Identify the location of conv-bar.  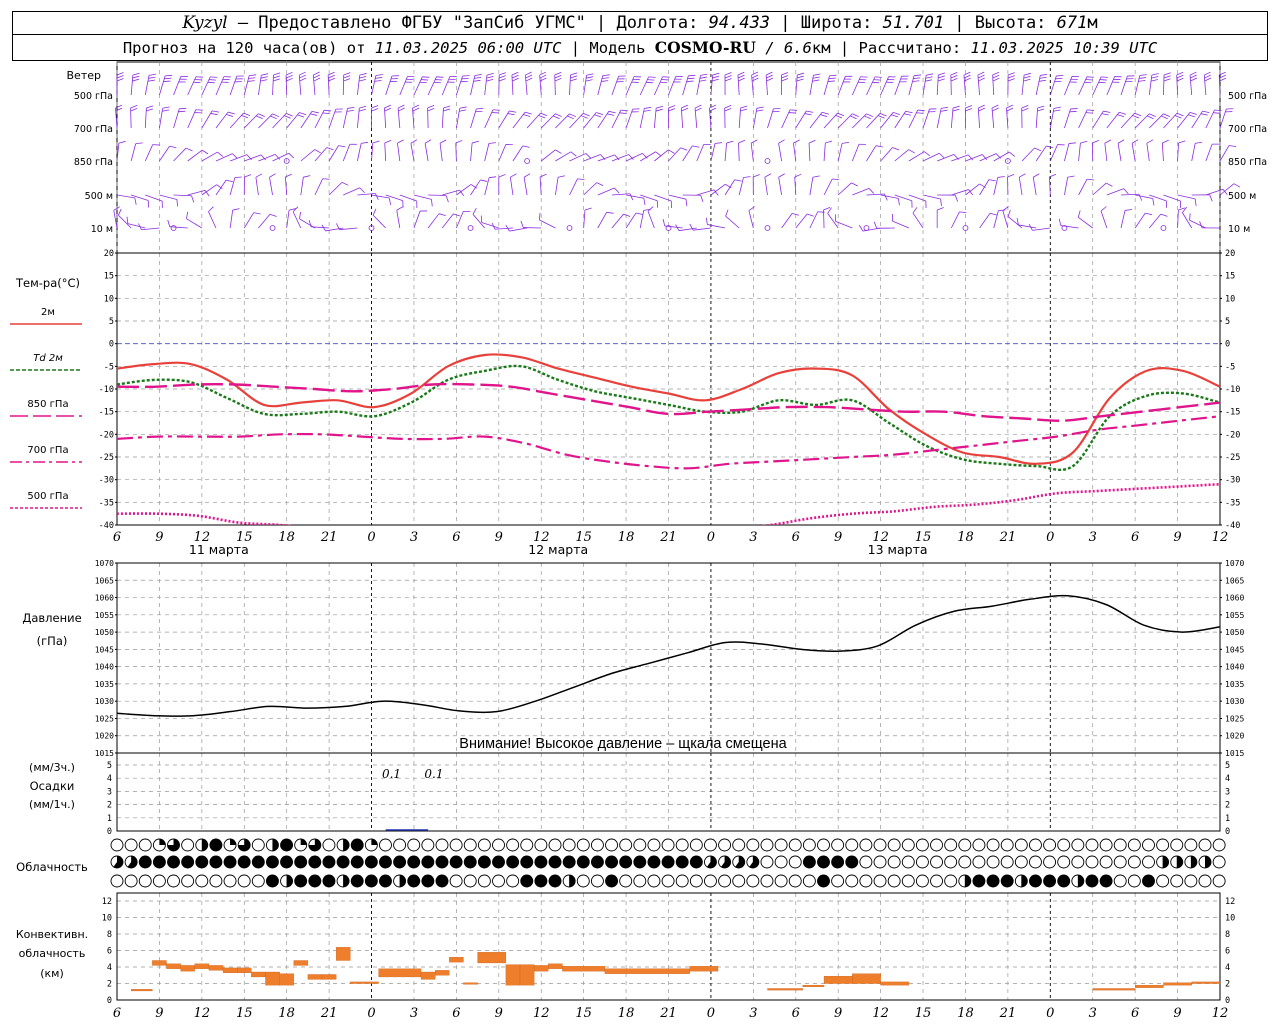
(813, 986).